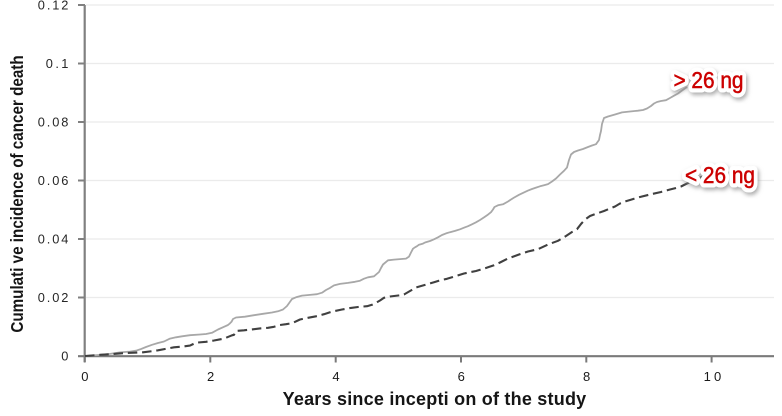 This screenshot has height=416, width=782. I want to click on svg-text: > 26 ng, so click(709, 80).